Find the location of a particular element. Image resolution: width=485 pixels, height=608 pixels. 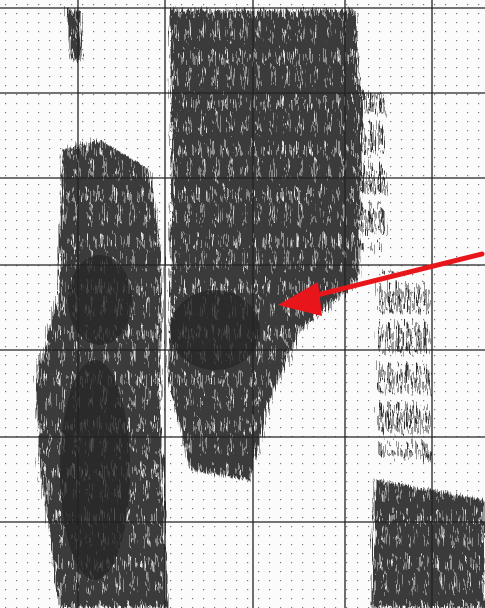

right-upper-band is located at coordinates (370, 170).